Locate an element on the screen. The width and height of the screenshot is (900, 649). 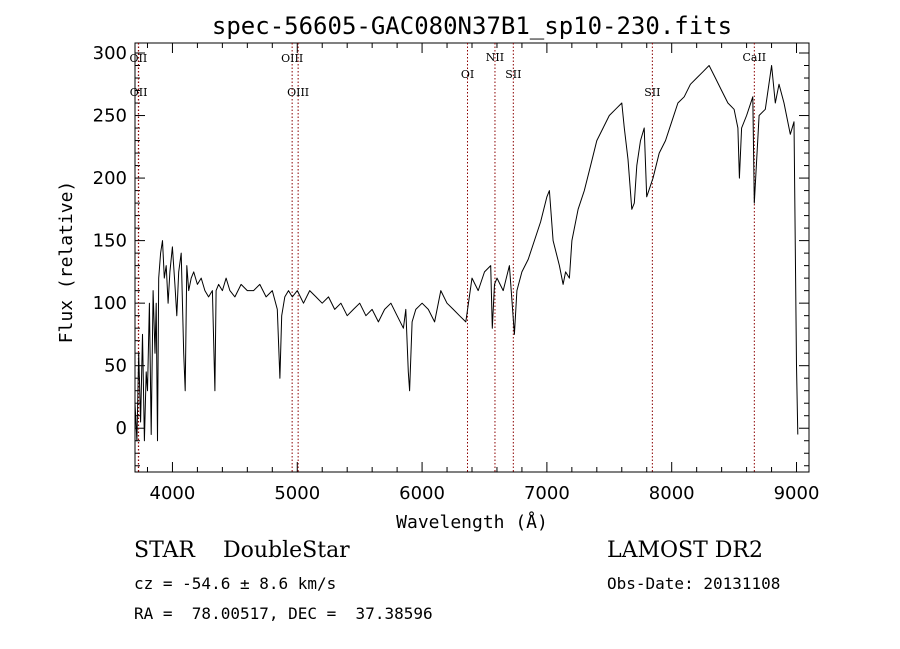
x-tick-label: 5000 is located at coordinates (297, 493).